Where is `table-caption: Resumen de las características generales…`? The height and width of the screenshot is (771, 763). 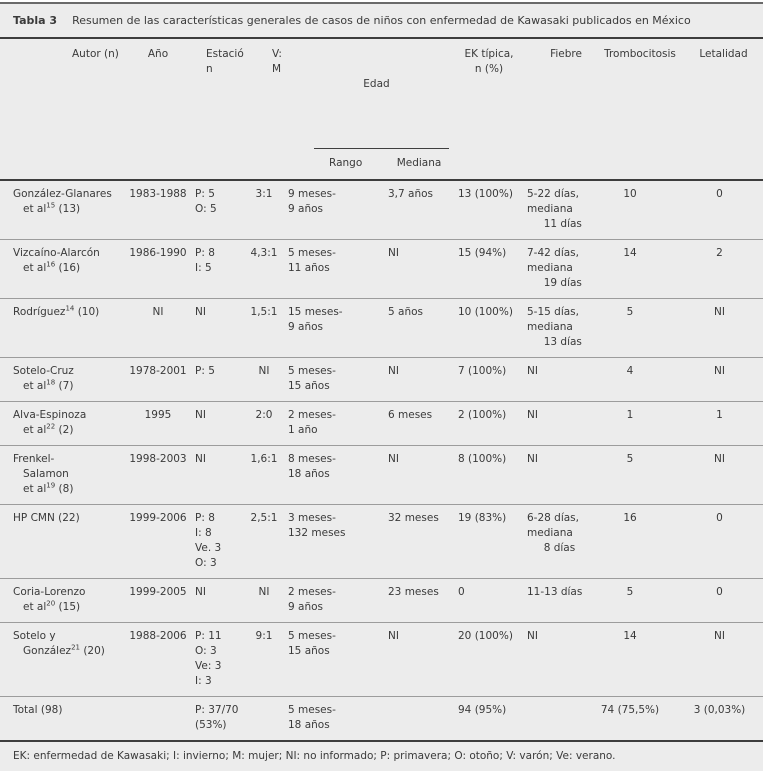 table-caption: Resumen de las características generales… is located at coordinates (381, 20).